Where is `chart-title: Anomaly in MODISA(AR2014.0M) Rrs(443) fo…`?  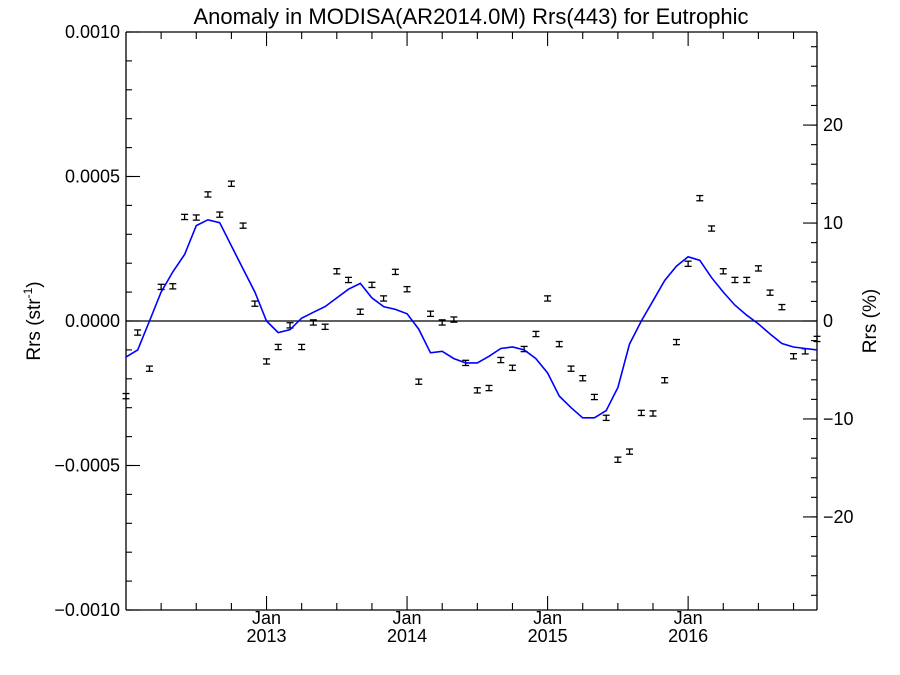 chart-title: Anomaly in MODISA(AR2014.0M) Rrs(443) fo… is located at coordinates (470, 16).